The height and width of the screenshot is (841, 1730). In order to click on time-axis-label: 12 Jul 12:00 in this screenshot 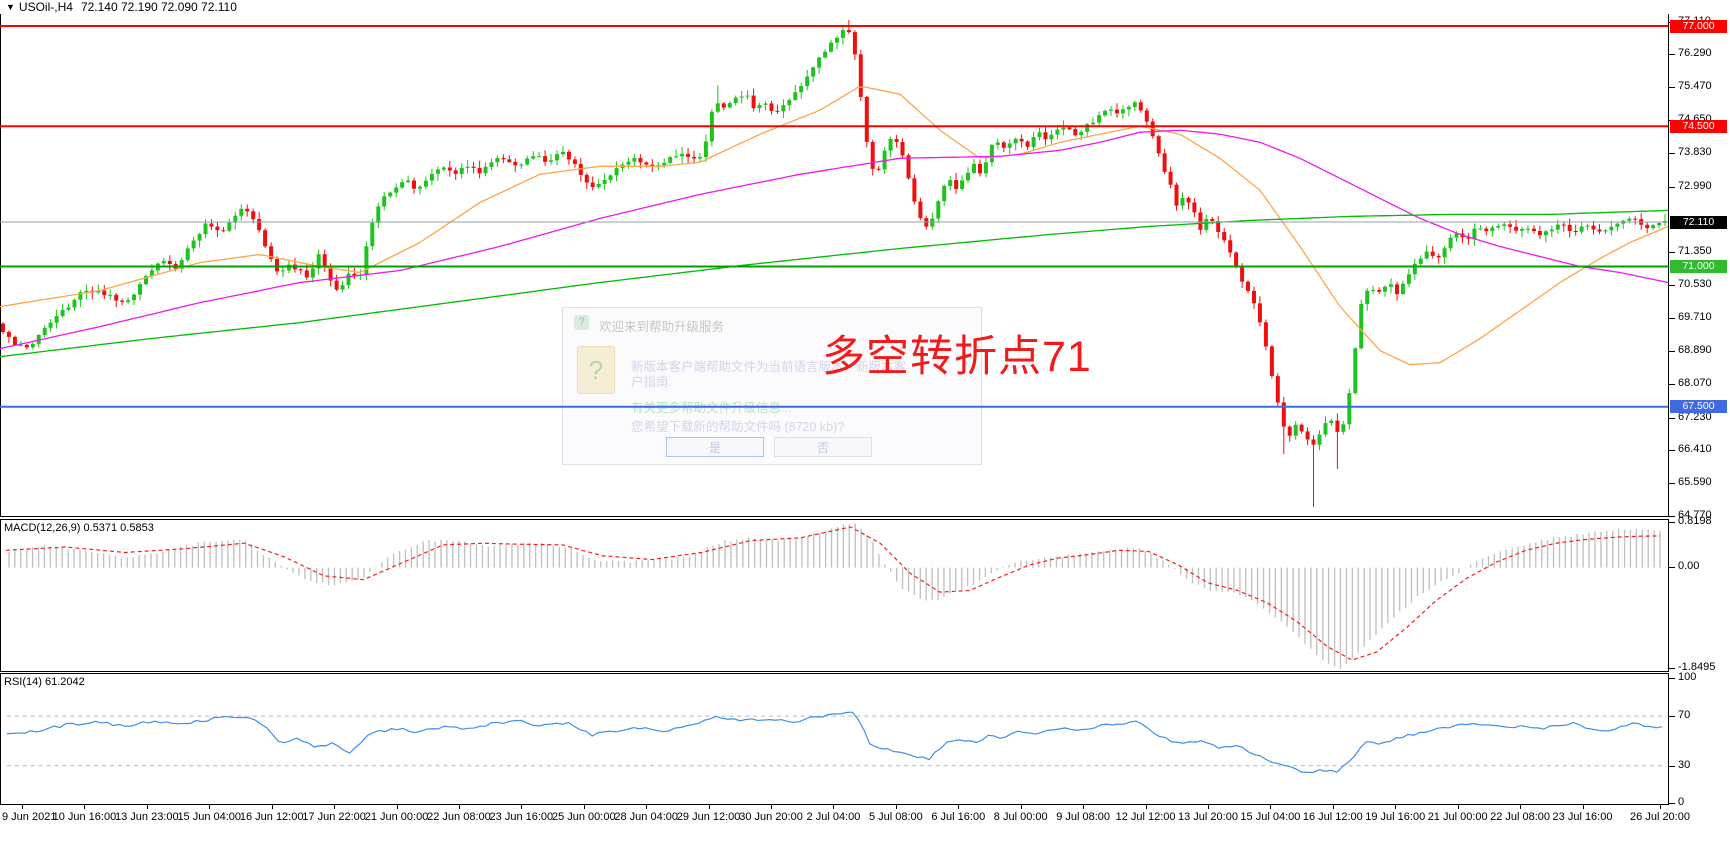, I will do `click(1145, 817)`.